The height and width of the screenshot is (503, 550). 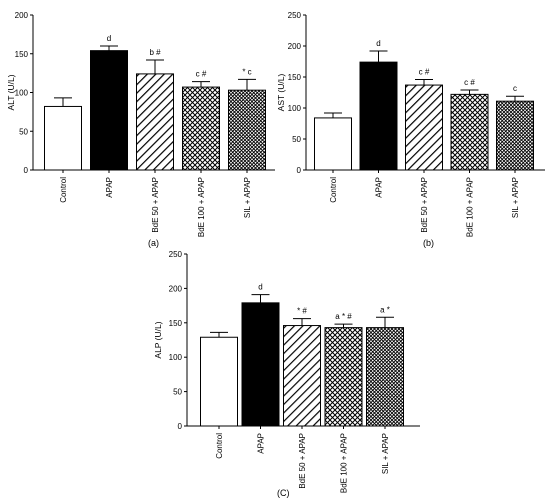 I want to click on significance-label: * c, so click(x=246, y=71).